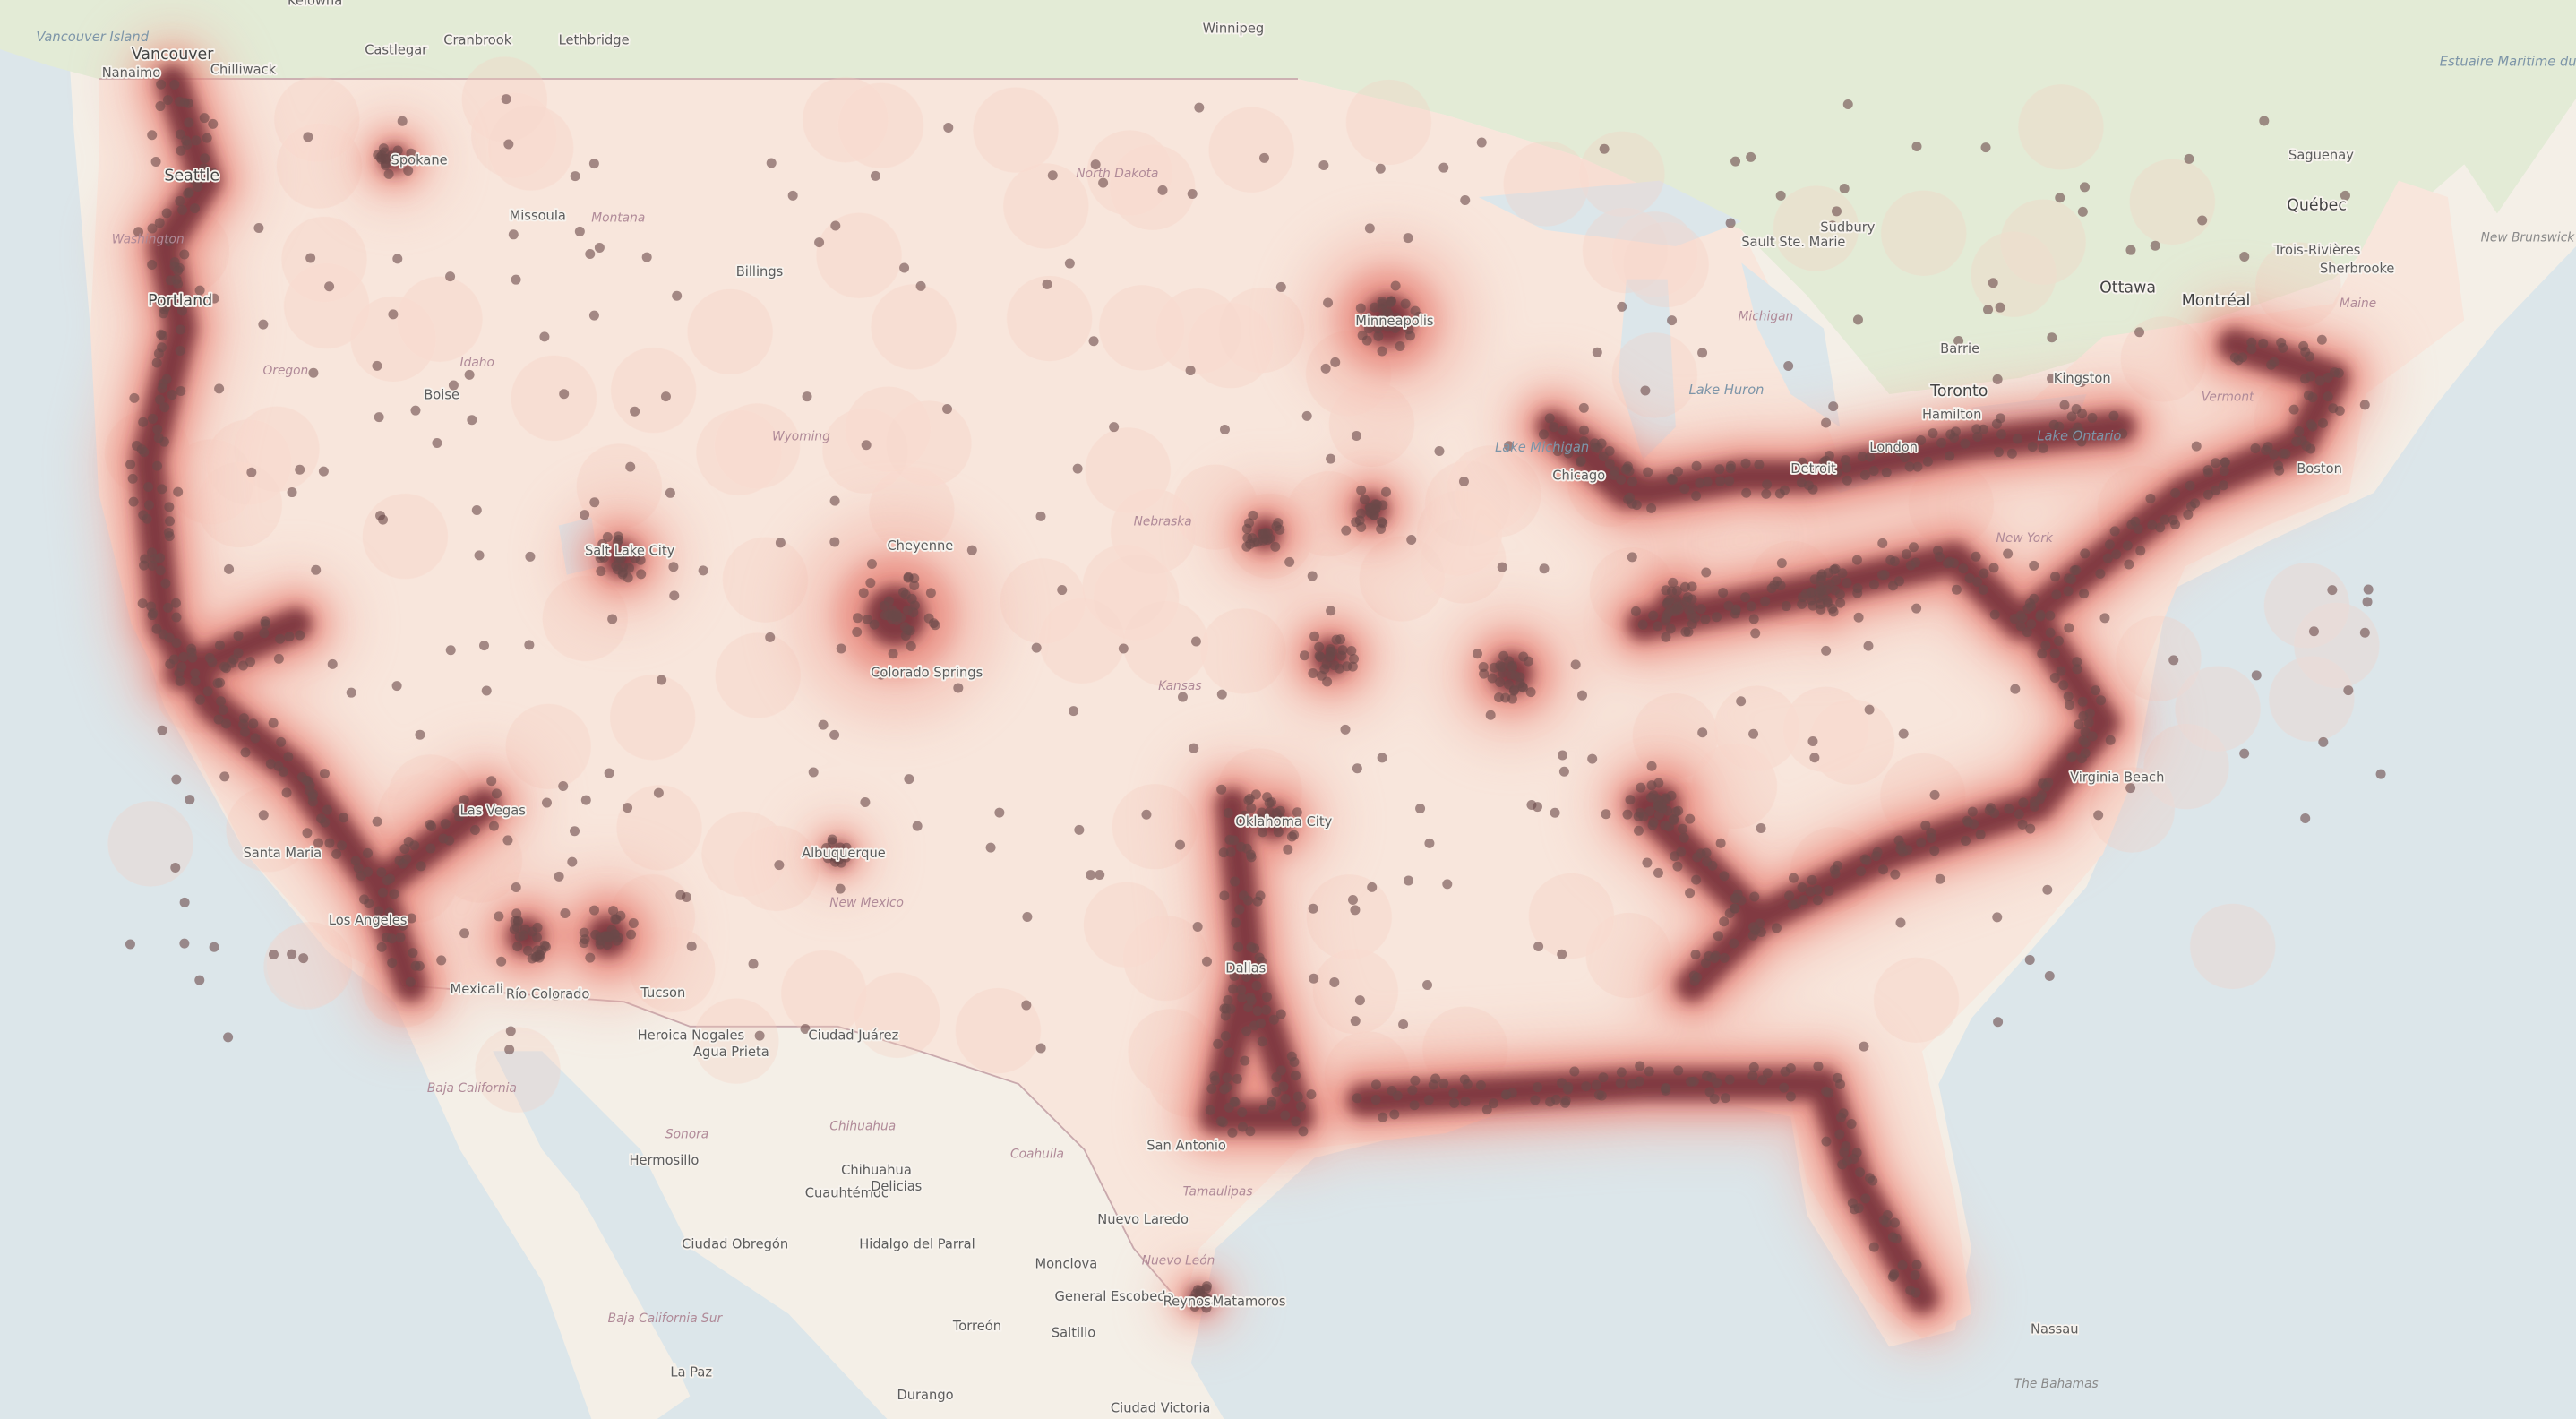 The height and width of the screenshot is (1419, 2576). What do you see at coordinates (1037, 1155) in the screenshot?
I see `map-label-state: Coahuila` at bounding box center [1037, 1155].